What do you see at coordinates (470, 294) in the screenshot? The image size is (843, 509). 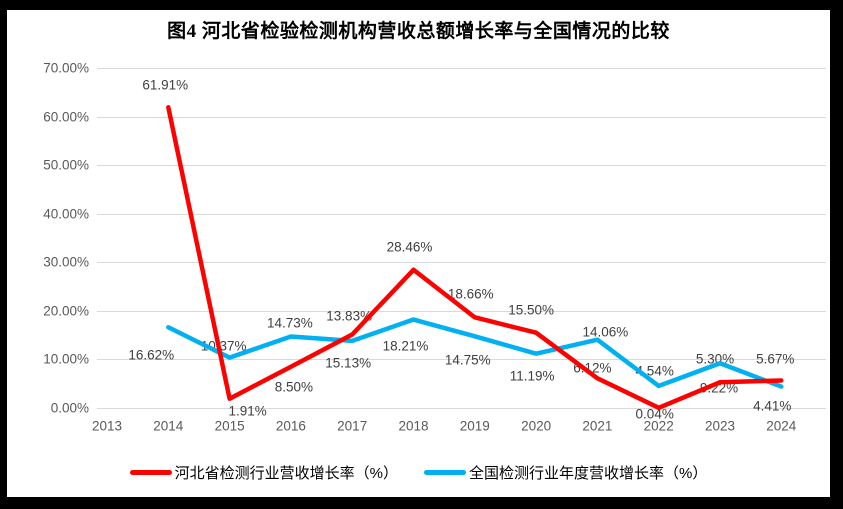 I see `data-label: 18.66%` at bounding box center [470, 294].